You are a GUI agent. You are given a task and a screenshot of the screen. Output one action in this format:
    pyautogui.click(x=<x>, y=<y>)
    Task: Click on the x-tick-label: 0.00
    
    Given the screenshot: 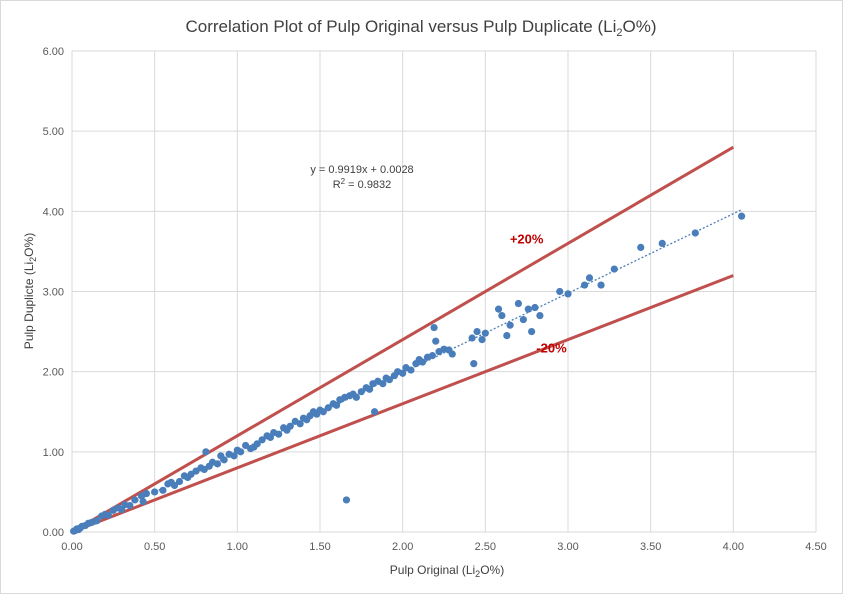 What is the action you would take?
    pyautogui.click(x=71, y=547)
    